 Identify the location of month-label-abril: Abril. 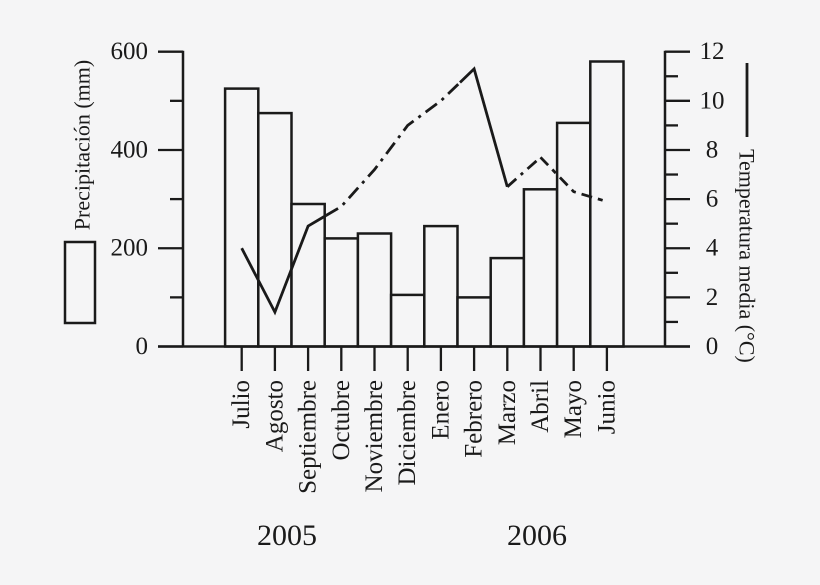
(540, 406).